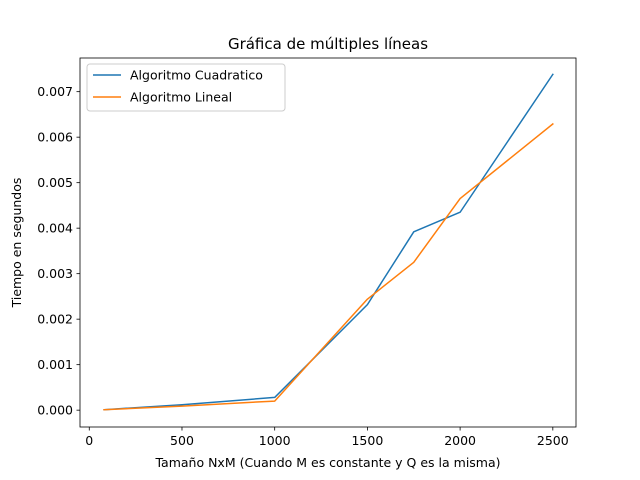 The height and width of the screenshot is (480, 640). Describe the element at coordinates (196, 75) in the screenshot. I see `legend-label-cuadratico: Algoritmo Cuadratico` at that location.